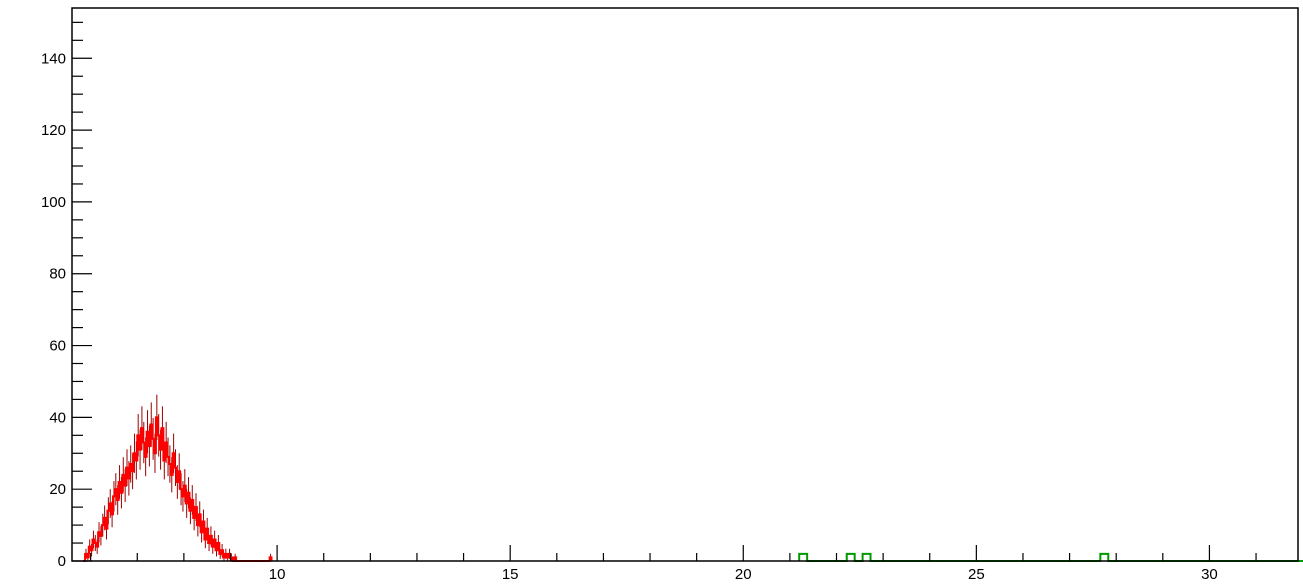 This screenshot has width=1303, height=587. What do you see at coordinates (510, 574) in the screenshot?
I see `x-tick-label: 15` at bounding box center [510, 574].